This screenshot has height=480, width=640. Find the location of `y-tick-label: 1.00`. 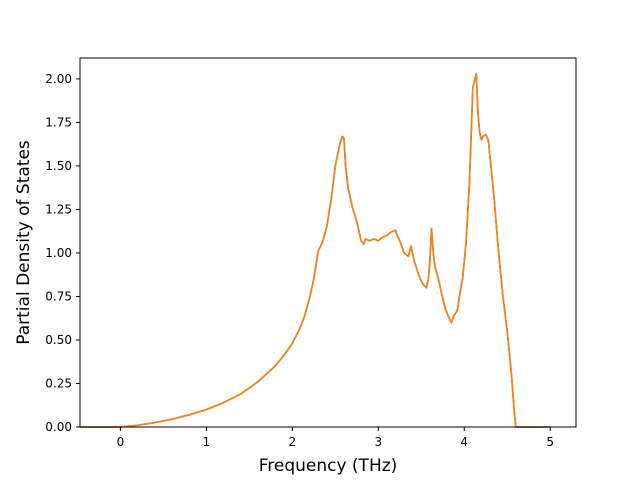

y-tick-label: 1.00 is located at coordinates (58, 253).